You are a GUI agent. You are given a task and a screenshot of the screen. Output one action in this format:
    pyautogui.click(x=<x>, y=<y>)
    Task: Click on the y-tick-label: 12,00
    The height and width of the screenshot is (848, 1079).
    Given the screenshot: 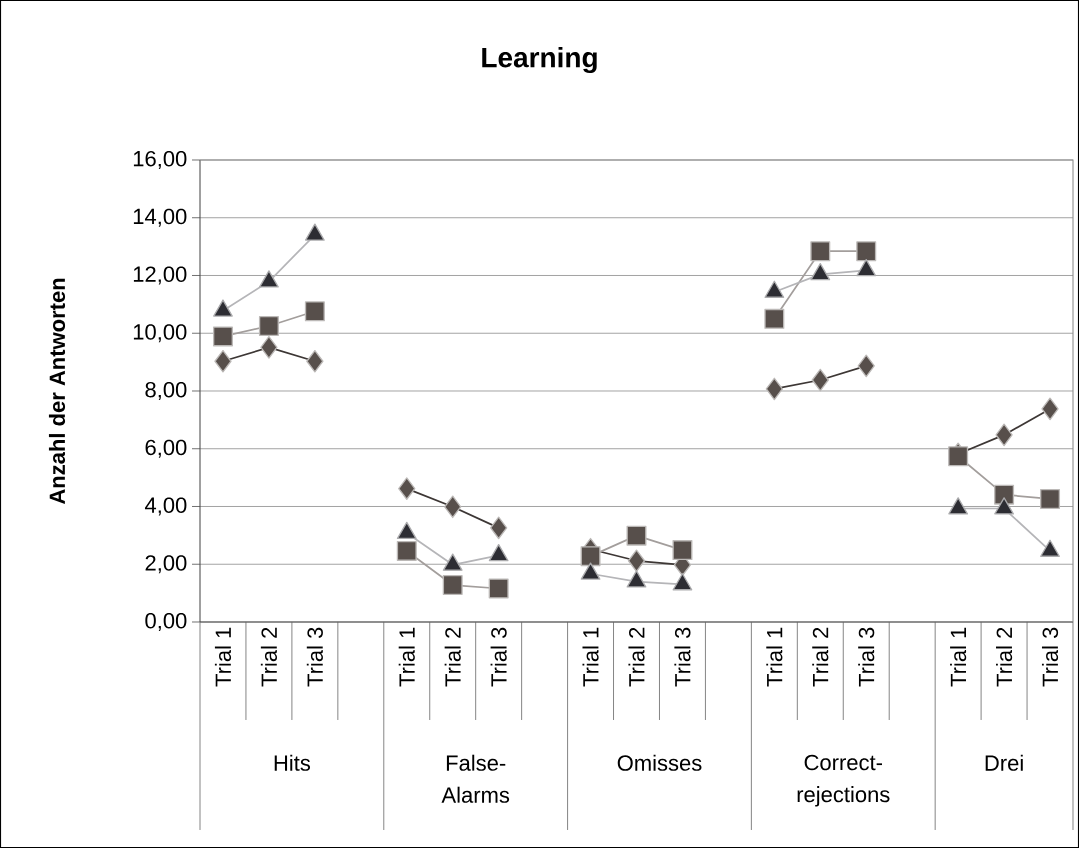 What is the action you would take?
    pyautogui.click(x=160, y=275)
    